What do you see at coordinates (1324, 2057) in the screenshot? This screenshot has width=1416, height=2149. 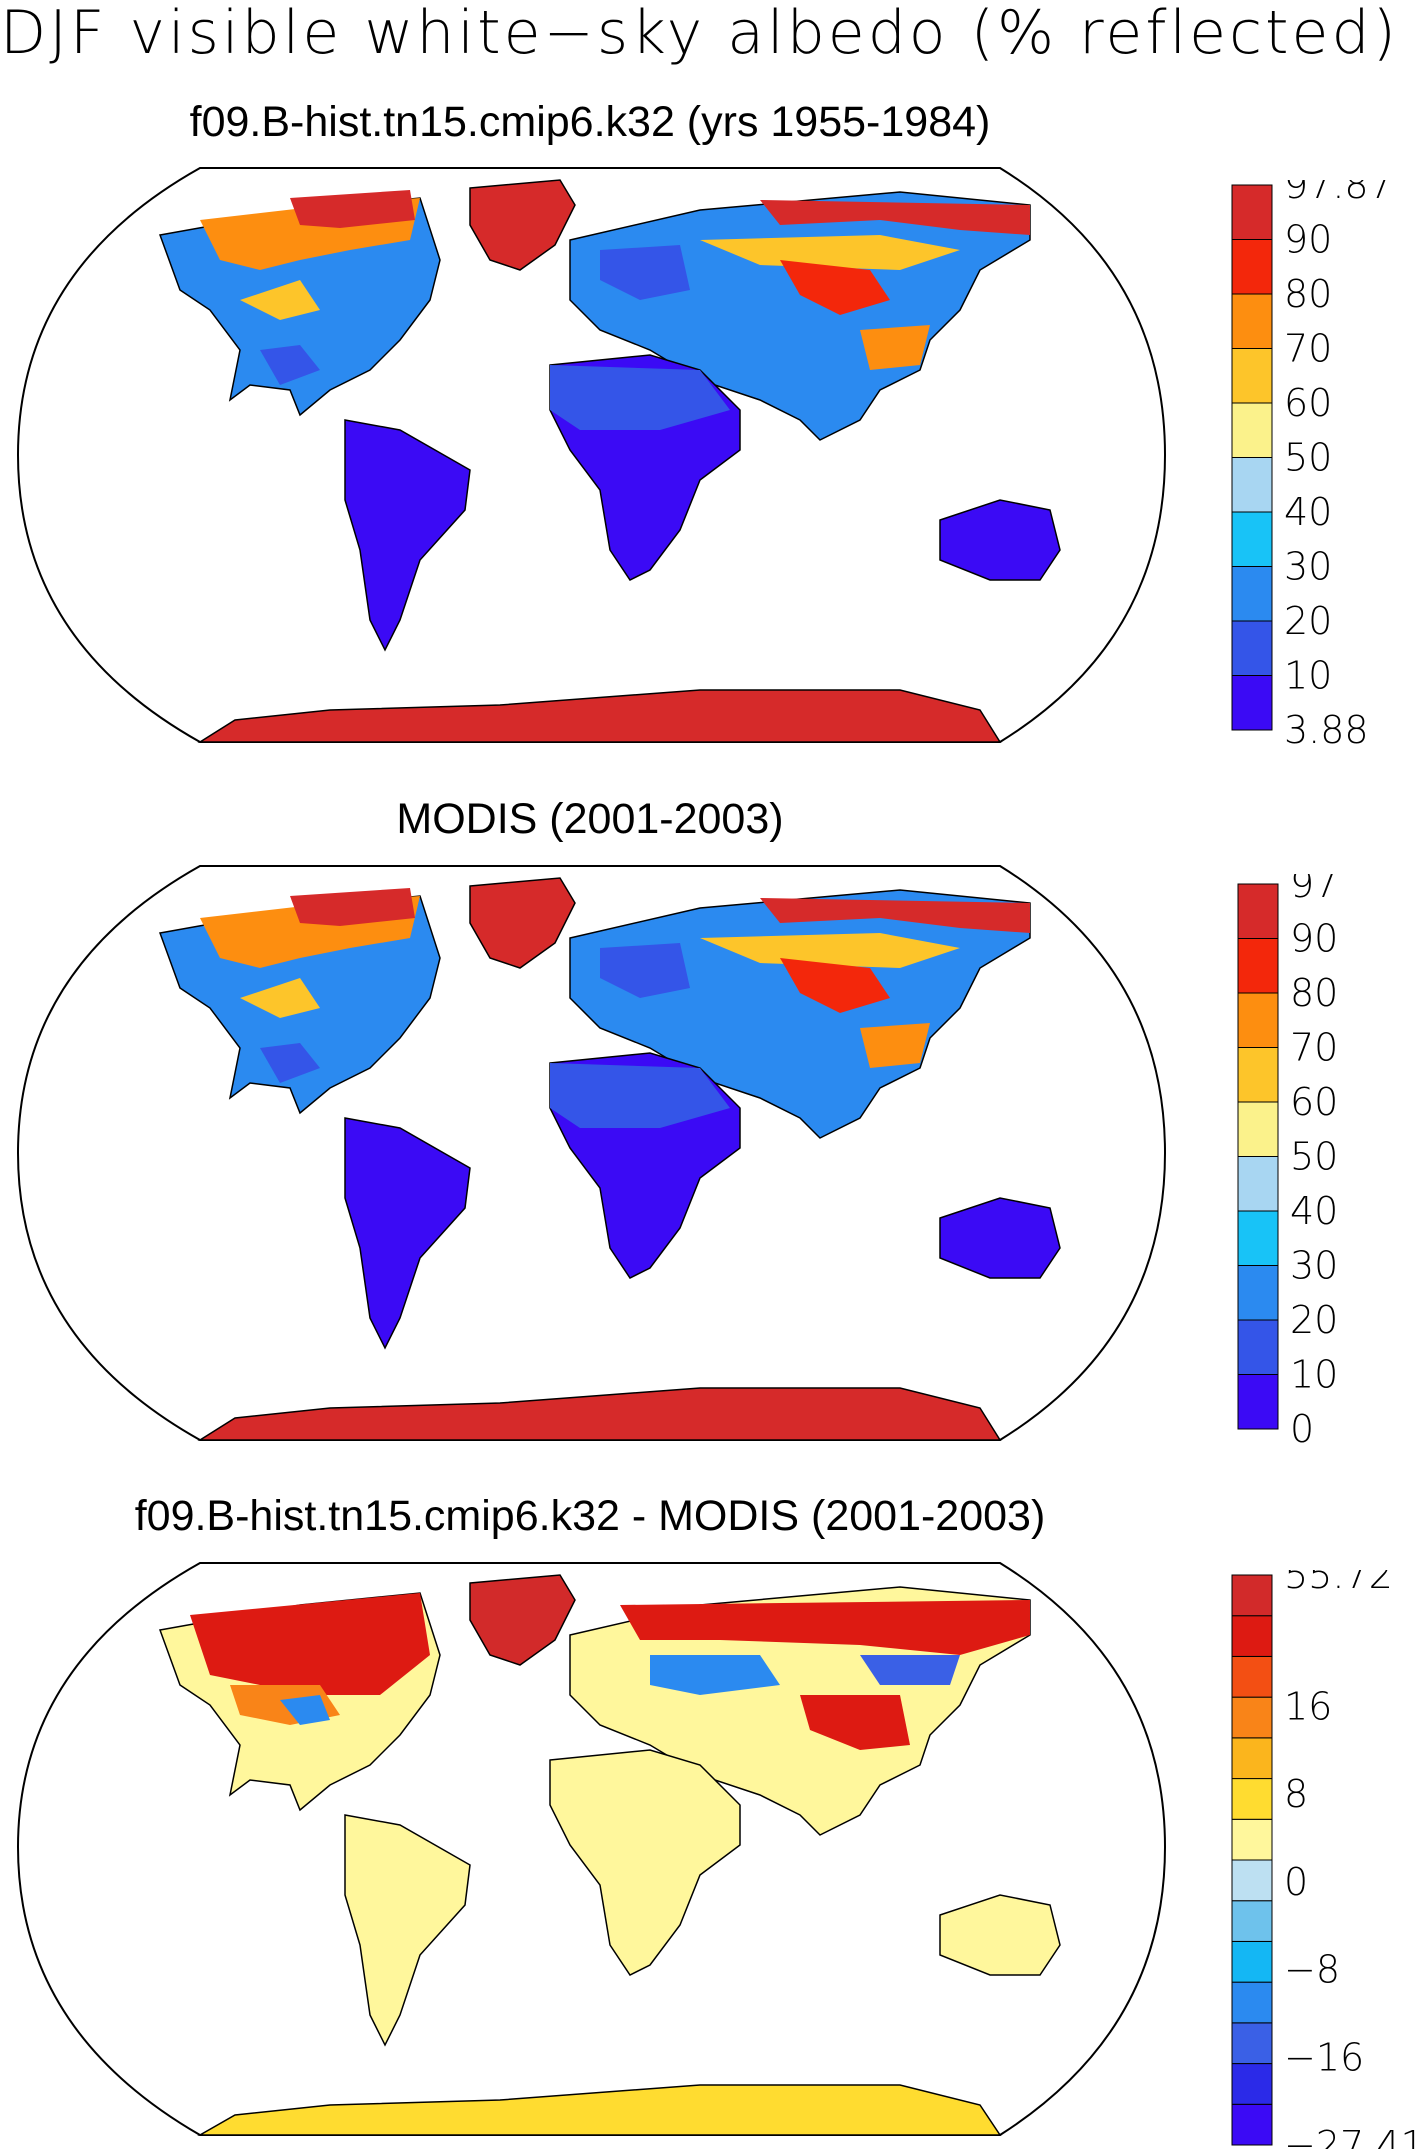 I see `colorbar-label: −16` at bounding box center [1324, 2057].